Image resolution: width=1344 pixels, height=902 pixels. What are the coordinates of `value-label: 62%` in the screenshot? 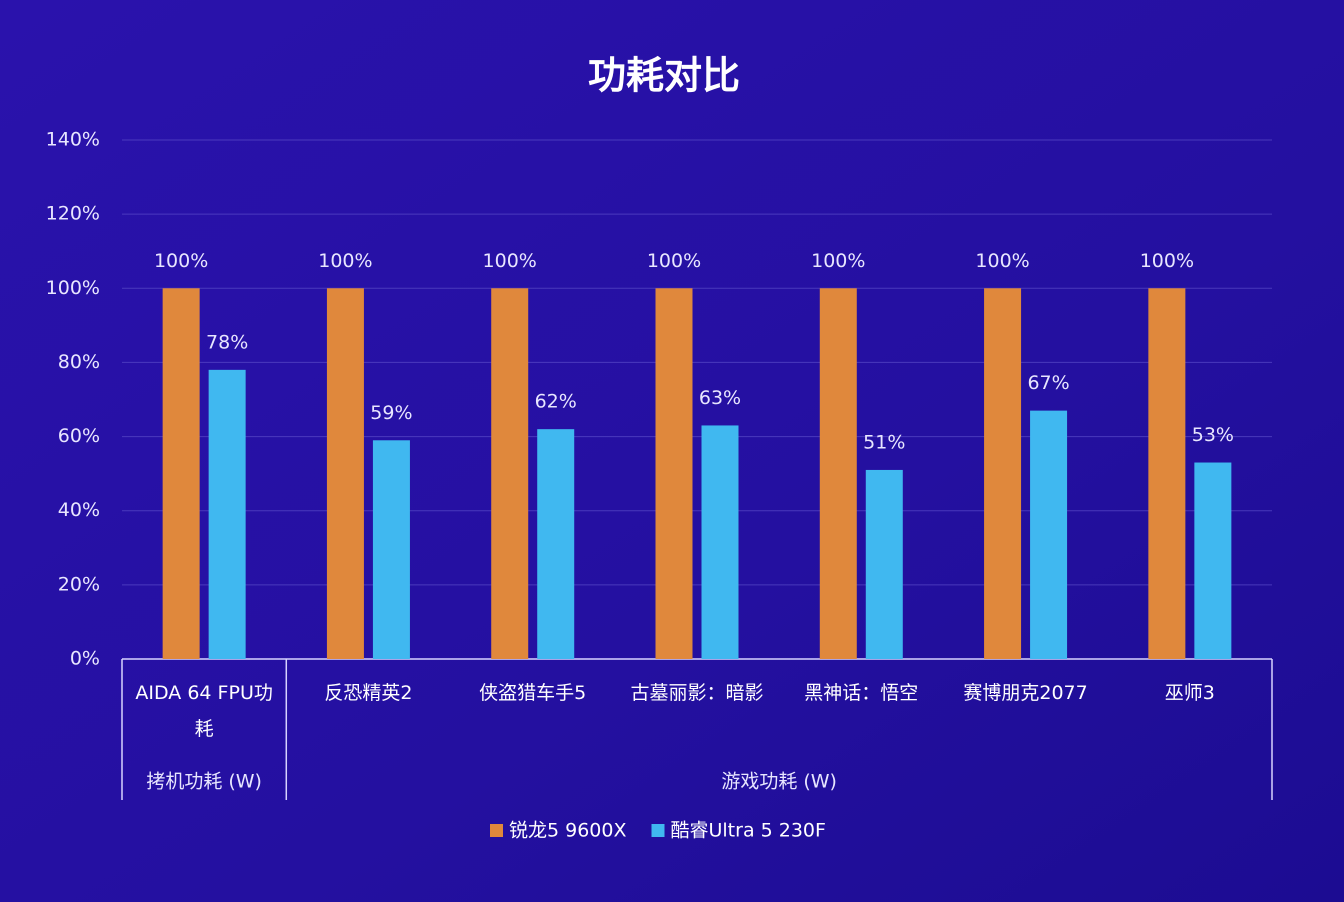 It's located at (556, 402).